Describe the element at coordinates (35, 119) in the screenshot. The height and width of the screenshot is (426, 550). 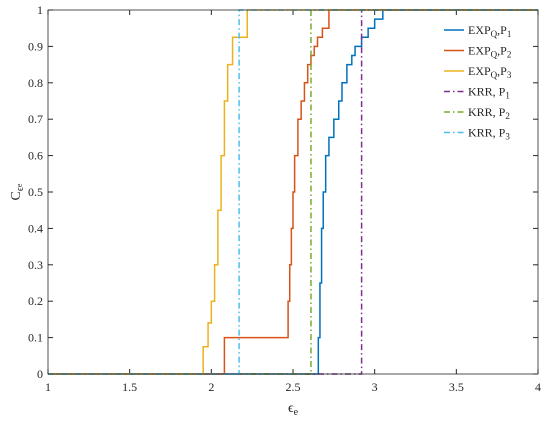
I see `y-tick-label: 0.7` at that location.